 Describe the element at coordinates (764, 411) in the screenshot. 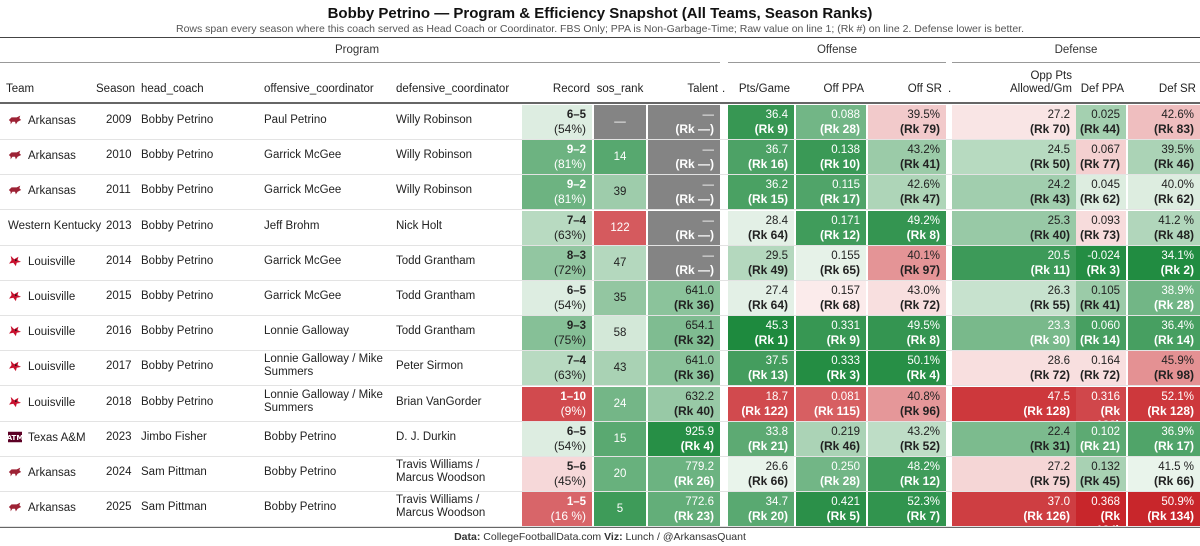

I see `pts-game-cell-rank: (Rk 122)` at that location.